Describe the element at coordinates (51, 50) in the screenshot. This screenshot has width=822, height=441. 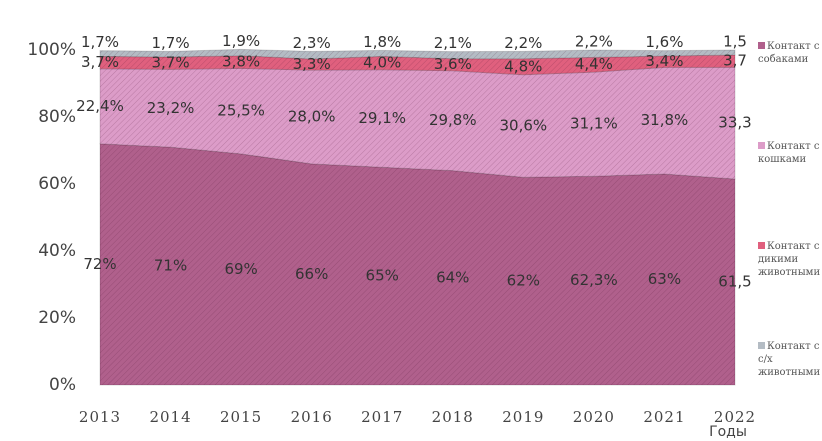
I see `y-tick-label: 100%` at that location.